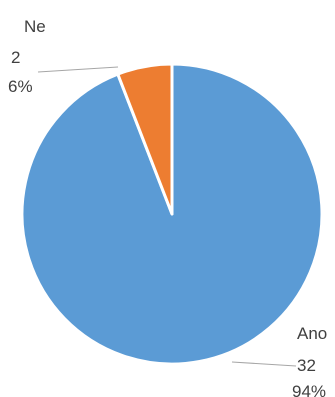 The height and width of the screenshot is (397, 335). I want to click on leader-line-ano, so click(264, 364).